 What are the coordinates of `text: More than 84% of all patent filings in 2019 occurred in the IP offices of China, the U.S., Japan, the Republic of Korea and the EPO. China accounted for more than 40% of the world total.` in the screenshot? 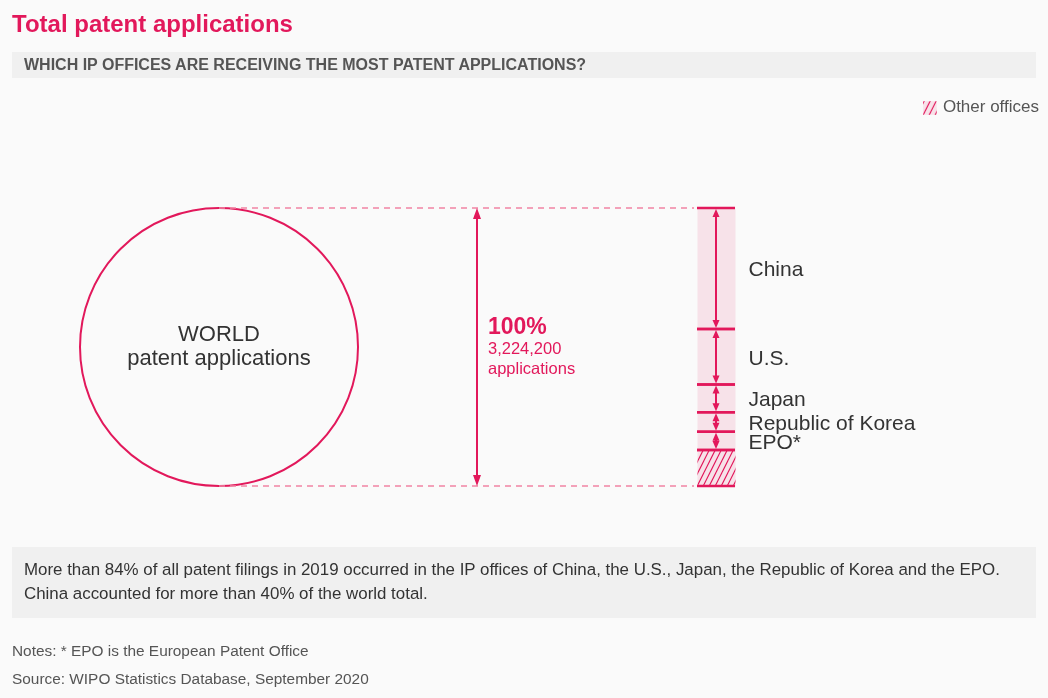 It's located at (512, 582).